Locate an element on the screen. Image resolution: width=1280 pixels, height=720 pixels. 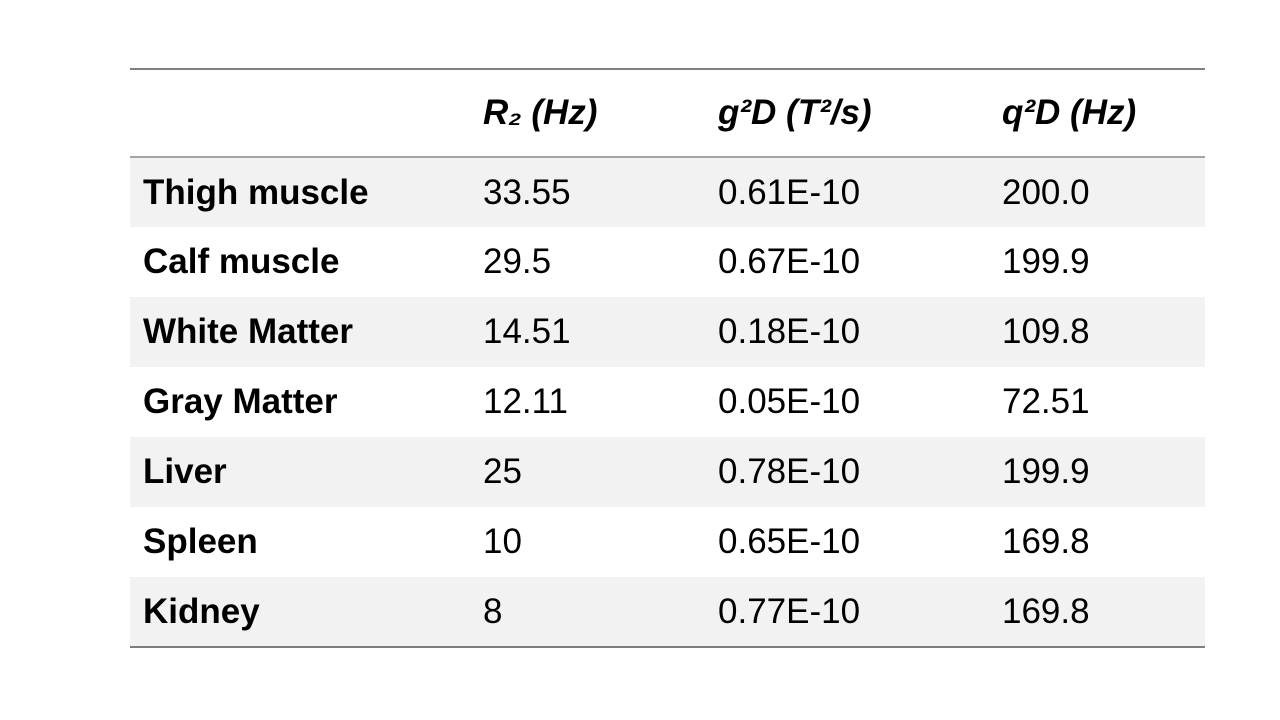
tissue-name-cell: Liver is located at coordinates (185, 471).